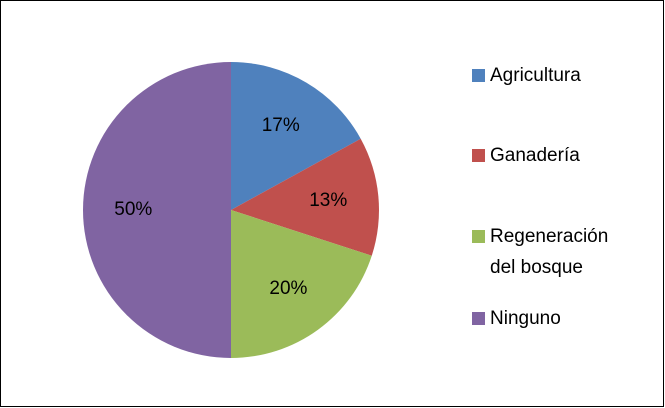 The width and height of the screenshot is (665, 408). I want to click on legend-label: Ninguno, so click(525, 318).